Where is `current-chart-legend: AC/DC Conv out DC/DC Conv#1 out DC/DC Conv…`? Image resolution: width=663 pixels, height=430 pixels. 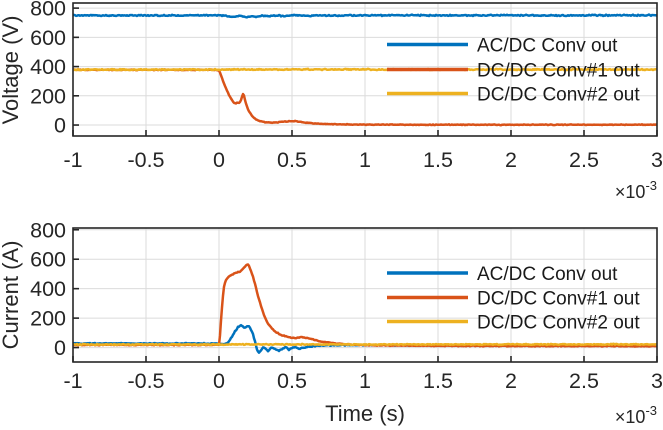 current-chart-legend: AC/DC Conv out DC/DC Conv#1 out DC/DC Conv… is located at coordinates (513, 298).